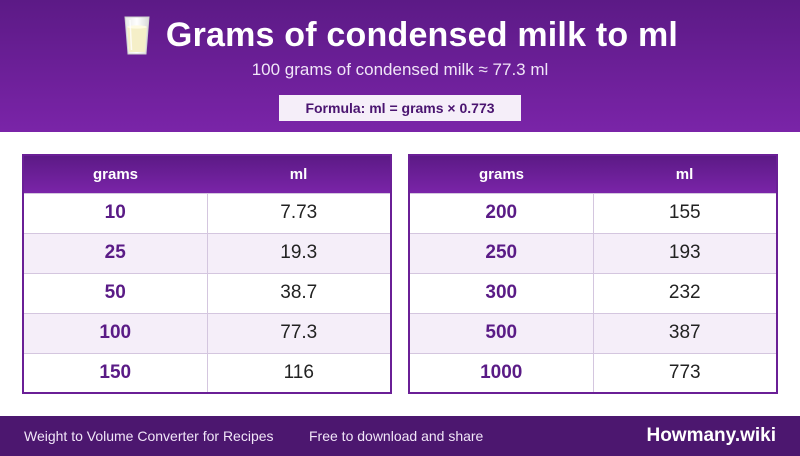  I want to click on ml-cell: 232, so click(684, 292).